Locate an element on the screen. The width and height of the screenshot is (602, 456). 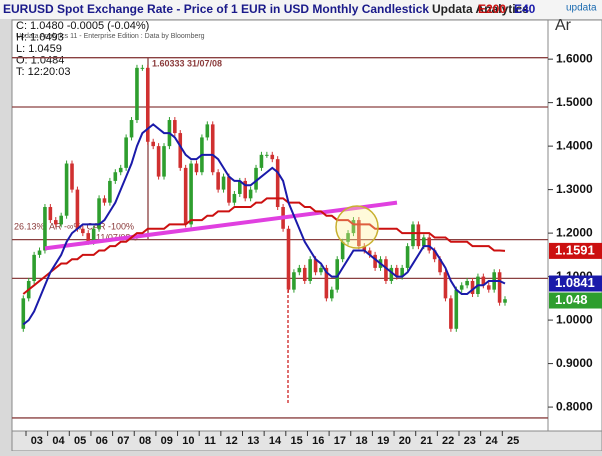
y-tick-label: 1.4000 is located at coordinates (574, 145).